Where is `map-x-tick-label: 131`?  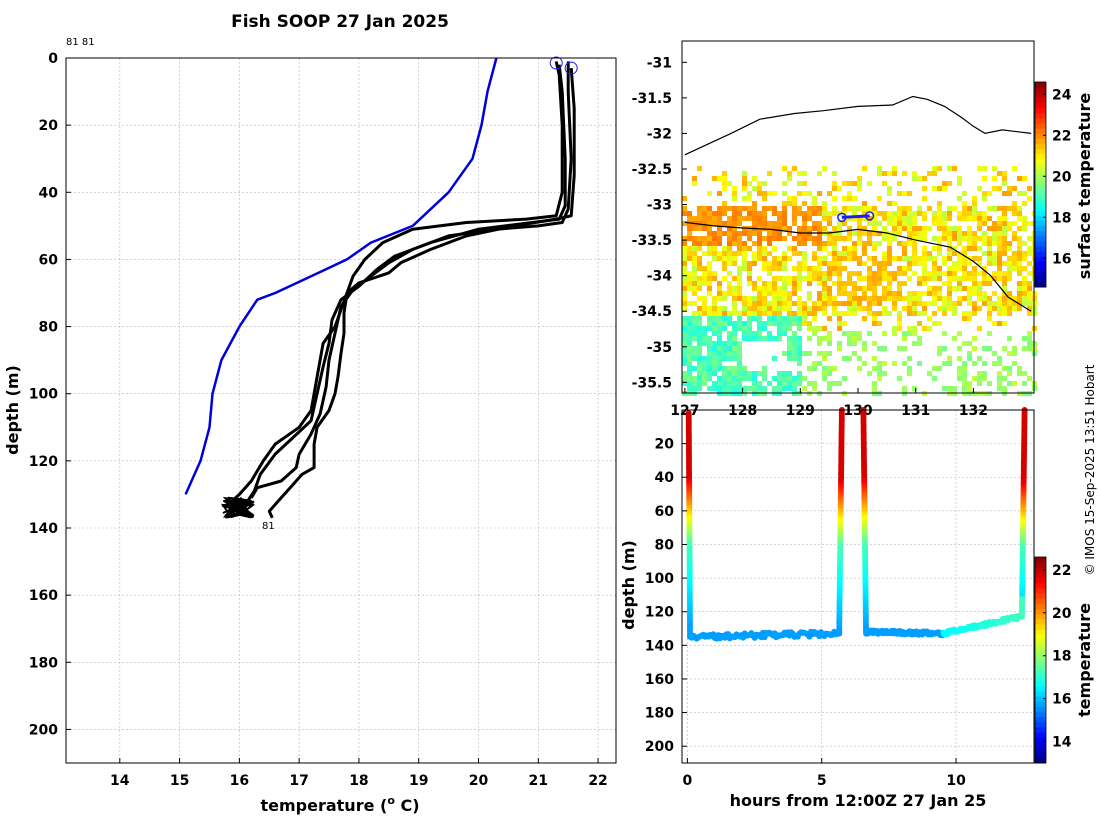 map-x-tick-label: 131 is located at coordinates (915, 411).